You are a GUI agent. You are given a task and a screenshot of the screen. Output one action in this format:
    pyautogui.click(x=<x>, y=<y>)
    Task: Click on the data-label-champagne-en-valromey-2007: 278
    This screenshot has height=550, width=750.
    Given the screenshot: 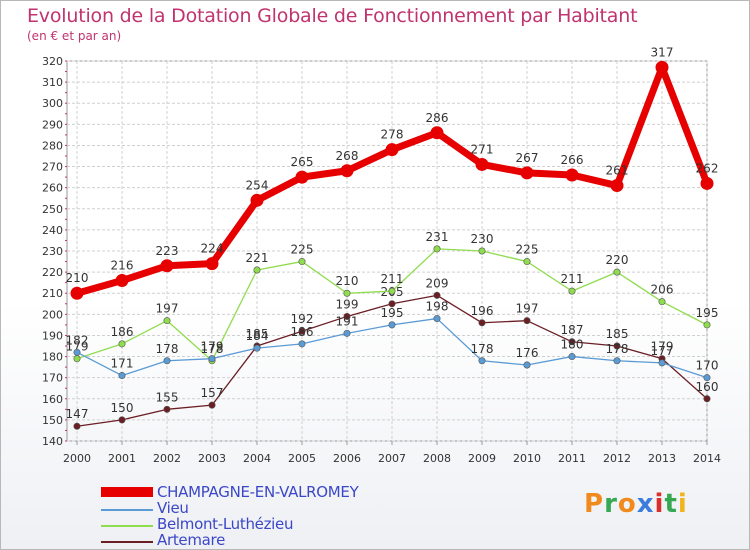 What is the action you would take?
    pyautogui.click(x=392, y=135)
    